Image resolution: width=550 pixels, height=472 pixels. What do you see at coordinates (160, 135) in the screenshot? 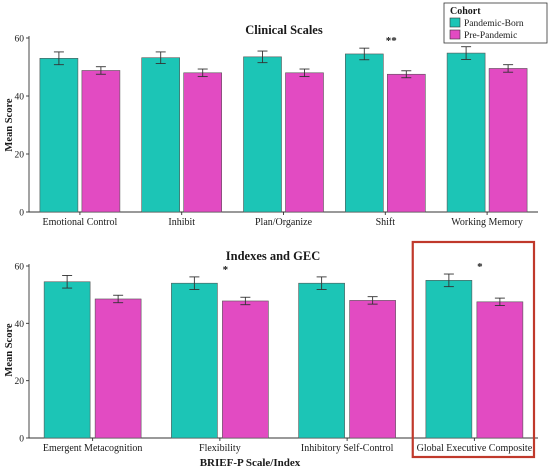
I see `bar-pandemic-born-inhibit` at bounding box center [160, 135].